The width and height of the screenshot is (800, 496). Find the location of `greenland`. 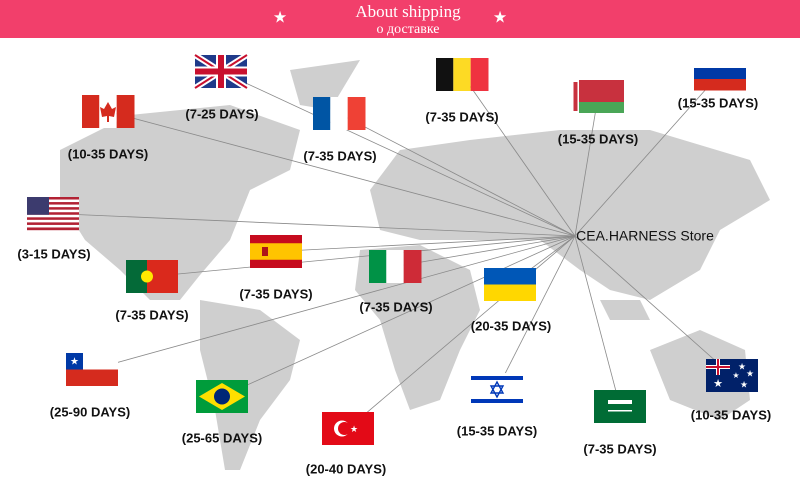

greenland is located at coordinates (325, 85).